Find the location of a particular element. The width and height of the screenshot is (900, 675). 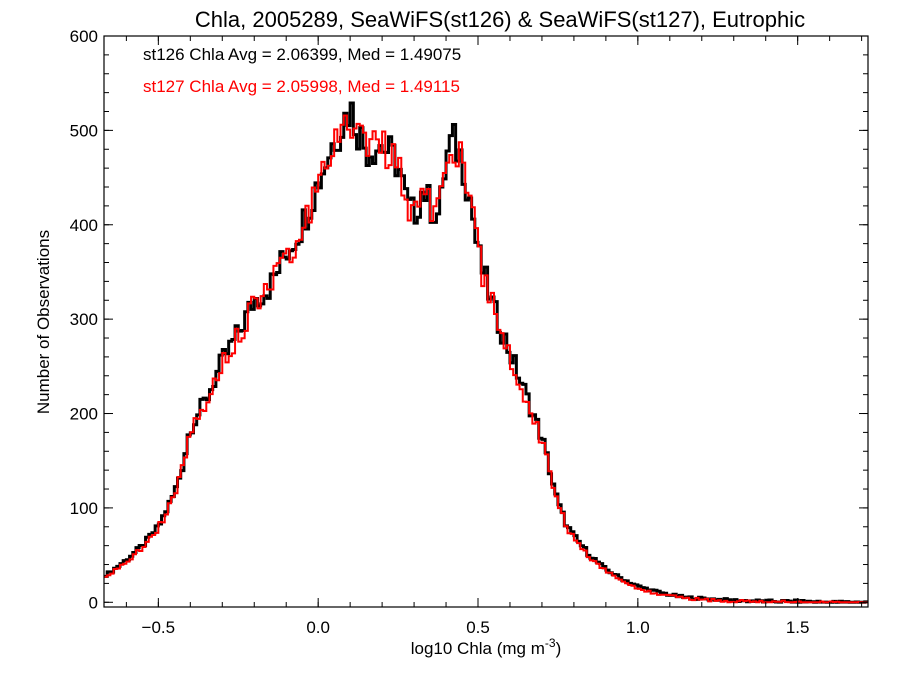

x-tick-label: 0.5 is located at coordinates (478, 627).